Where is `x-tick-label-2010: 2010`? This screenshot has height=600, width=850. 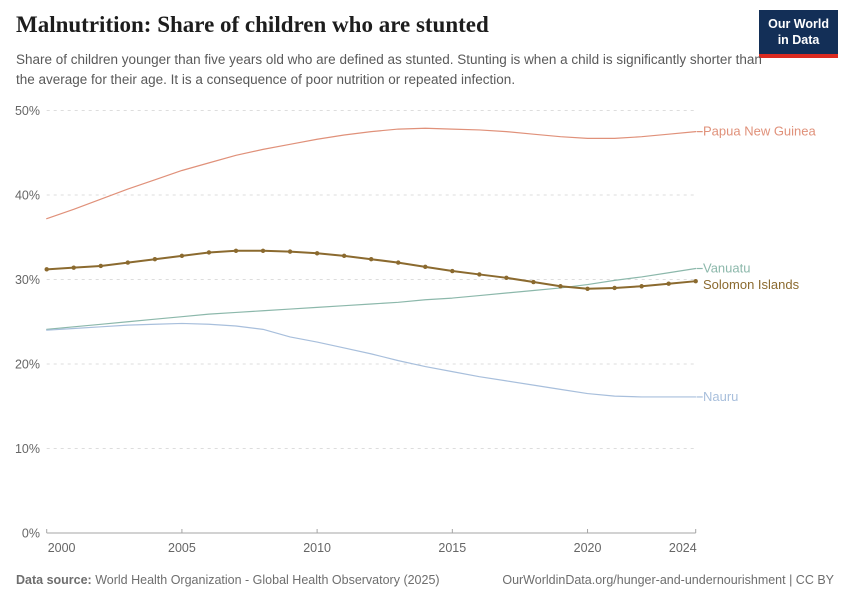
x-tick-label-2010: 2010 is located at coordinates (317, 548).